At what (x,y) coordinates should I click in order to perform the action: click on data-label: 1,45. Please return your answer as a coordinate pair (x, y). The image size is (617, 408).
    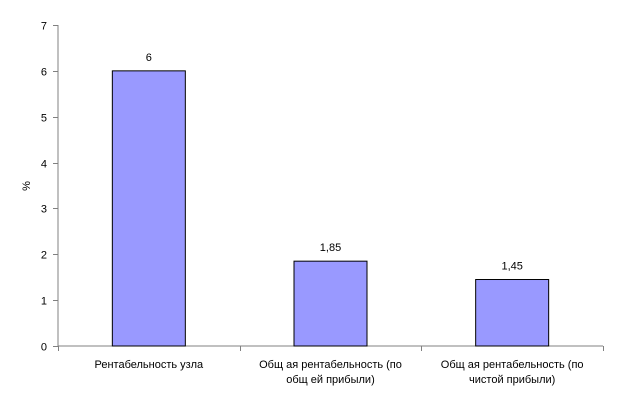
    Looking at the image, I should click on (511, 267).